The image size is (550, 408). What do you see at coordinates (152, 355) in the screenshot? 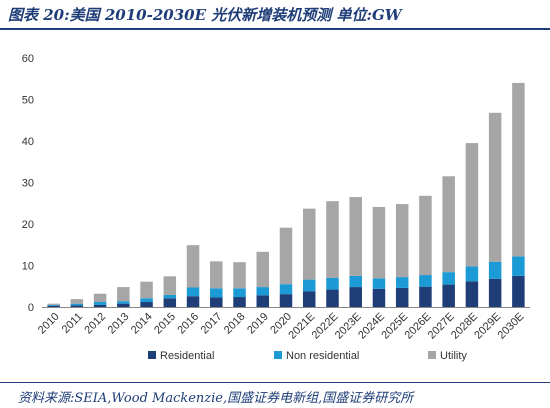
I see `legend-swatch-residential` at bounding box center [152, 355].